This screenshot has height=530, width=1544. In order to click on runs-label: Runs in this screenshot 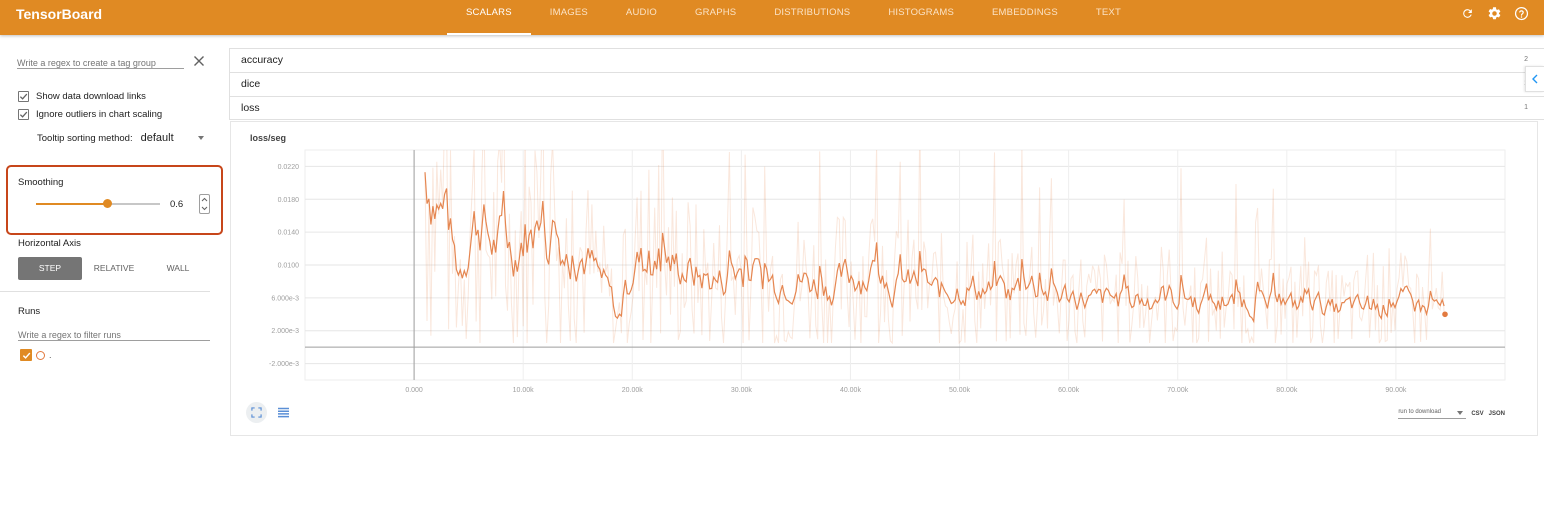, I will do `click(29, 311)`.